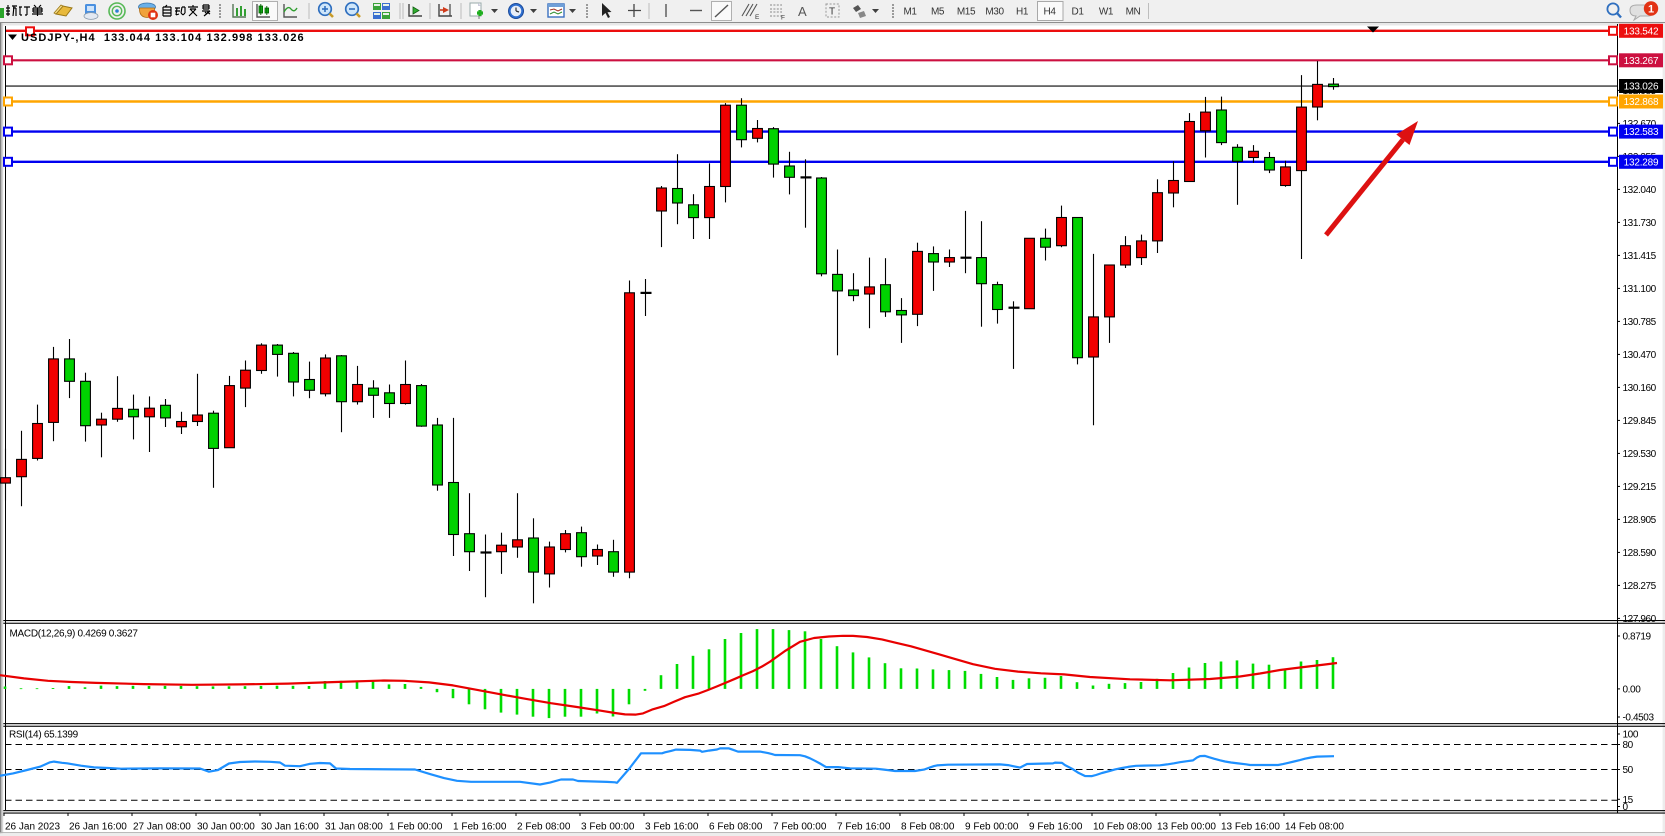 This screenshot has width=1665, height=836. Describe the element at coordinates (1640, 322) in the screenshot. I see `svg-text: 130.785` at that location.